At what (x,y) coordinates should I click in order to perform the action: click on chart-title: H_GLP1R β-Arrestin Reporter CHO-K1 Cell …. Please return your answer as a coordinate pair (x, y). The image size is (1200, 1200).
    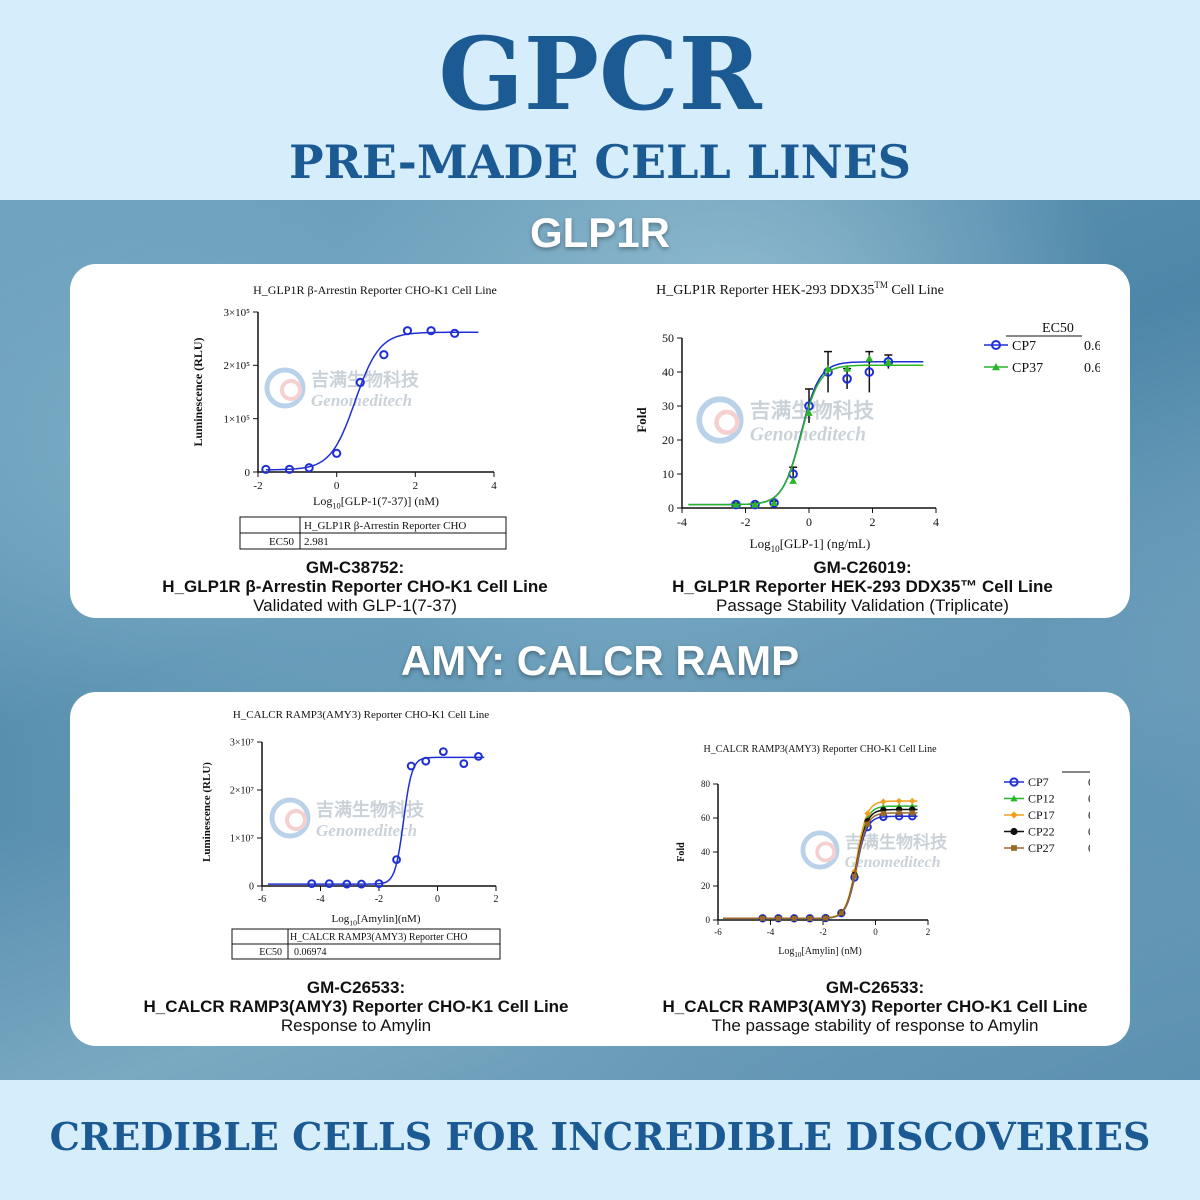
    Looking at the image, I should click on (375, 290).